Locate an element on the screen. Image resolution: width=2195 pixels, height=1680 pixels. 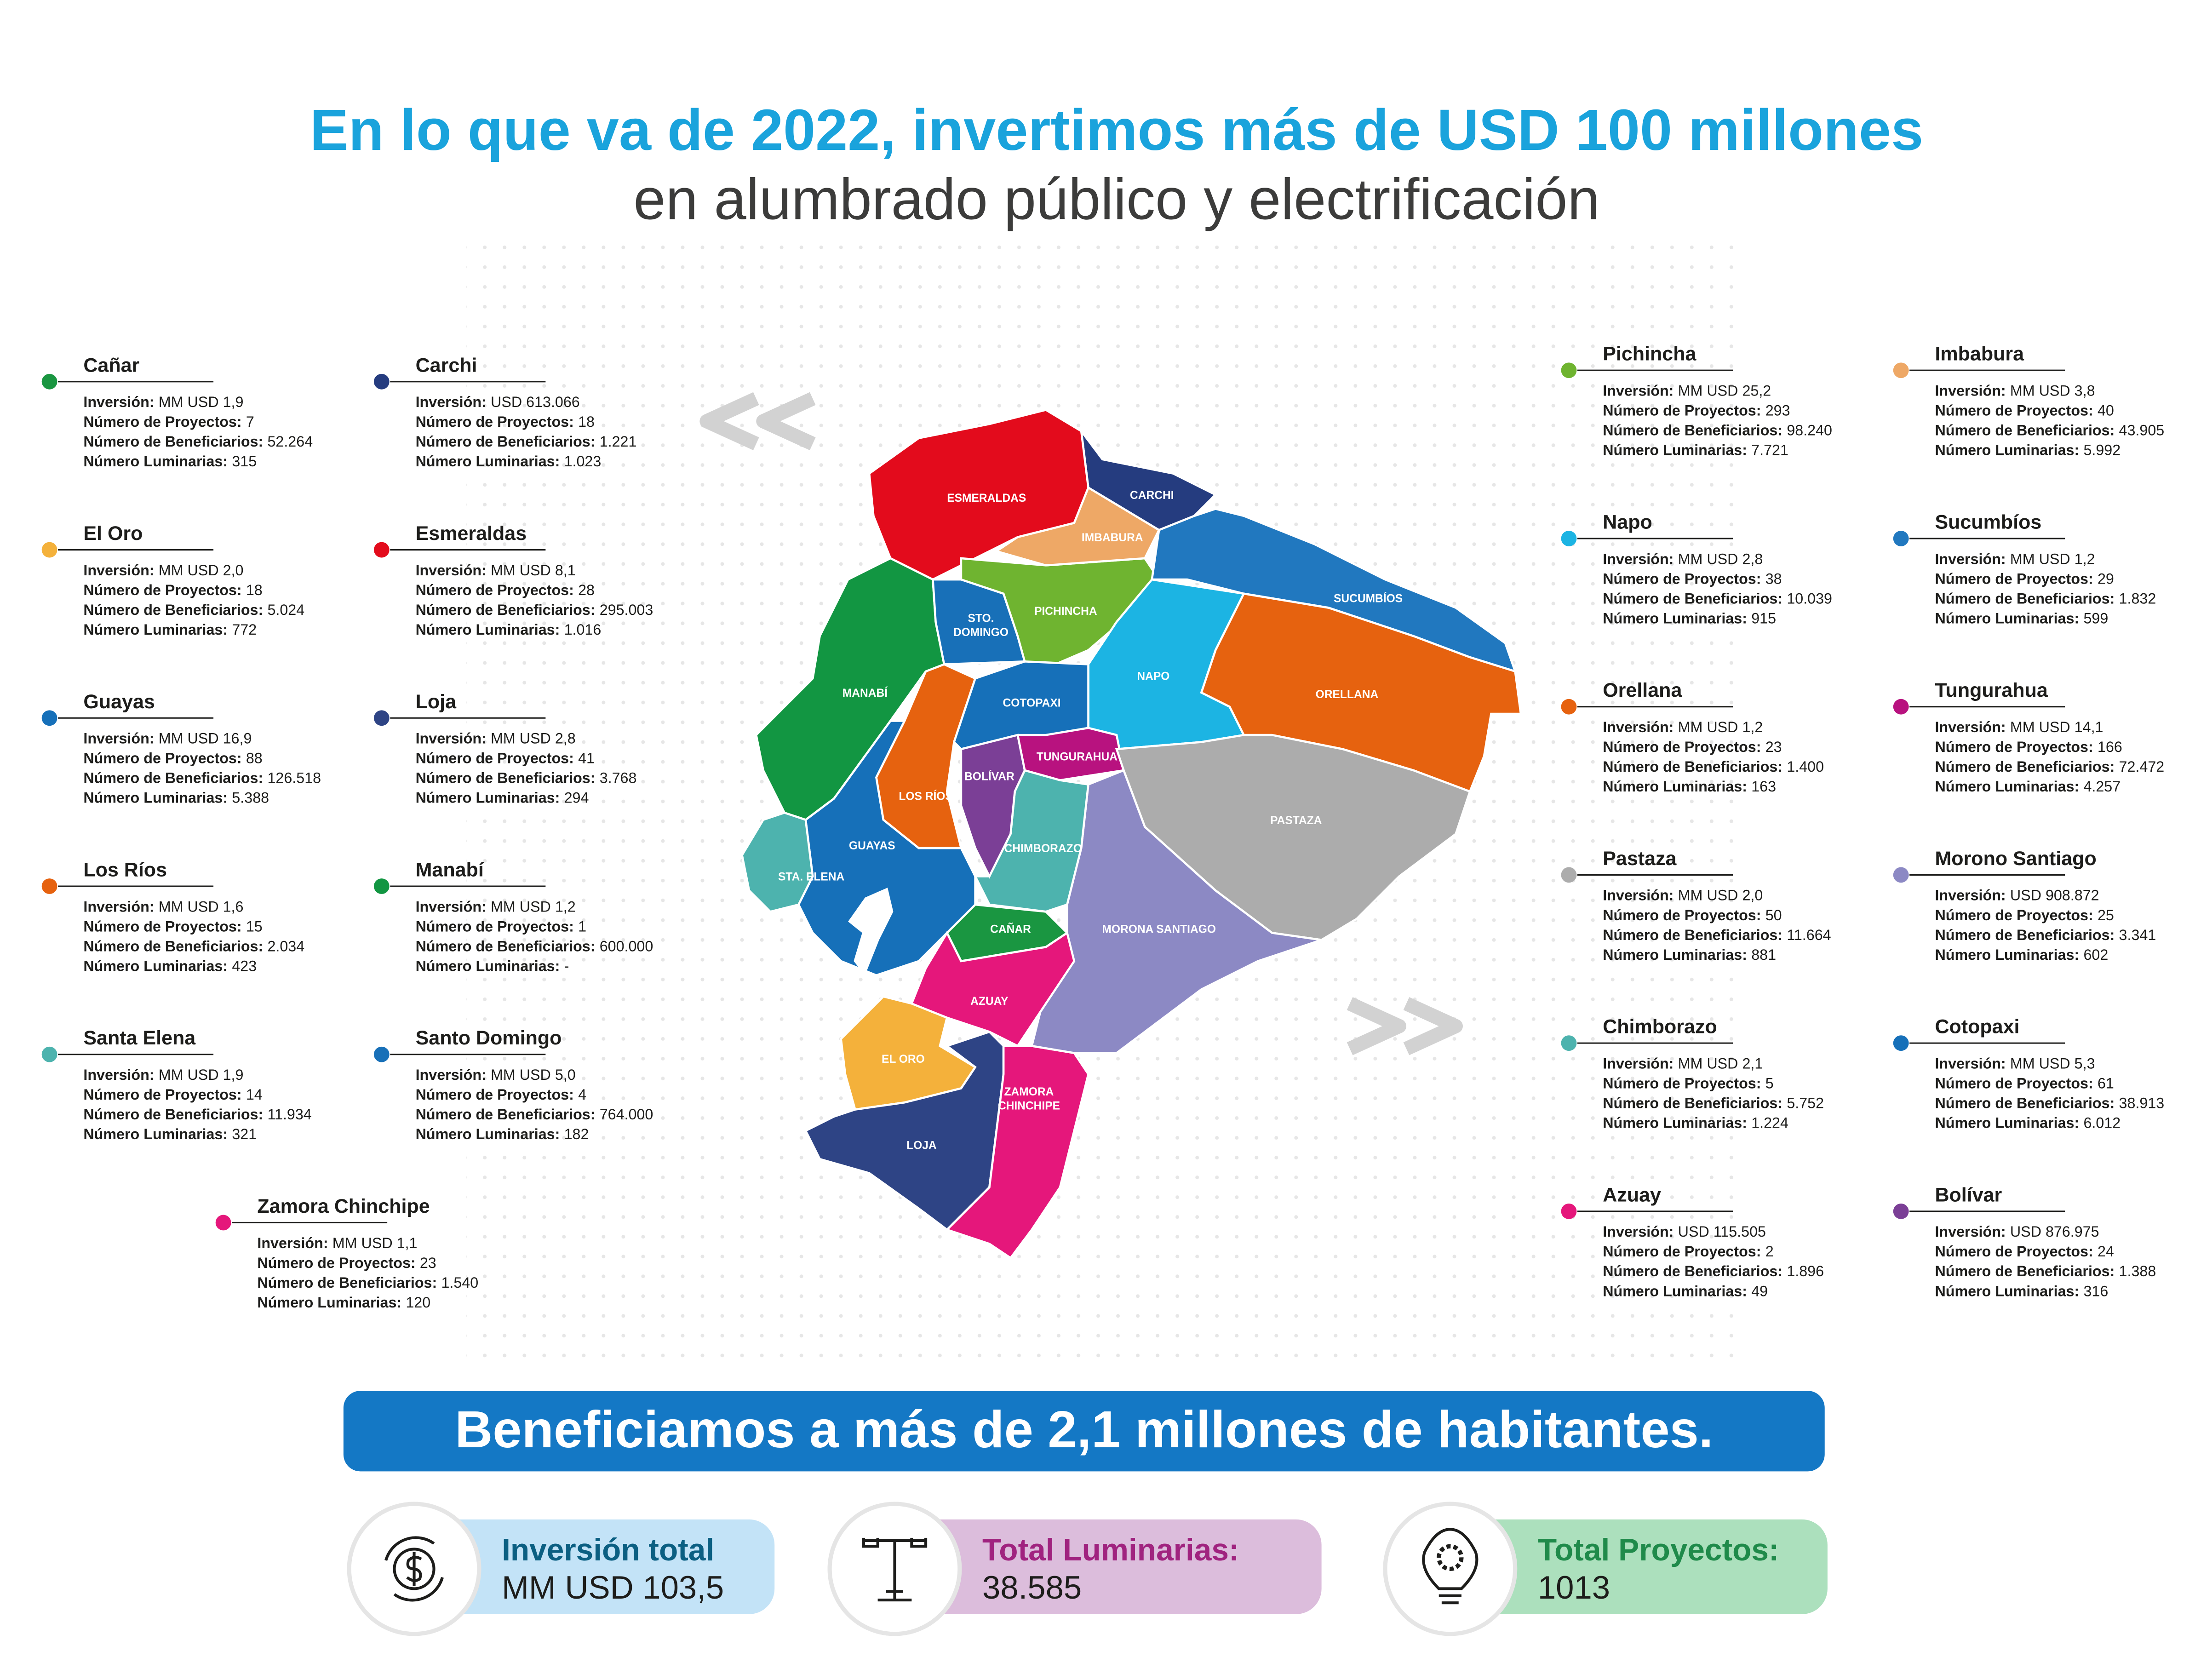
field-value: 163 is located at coordinates (1763, 786).